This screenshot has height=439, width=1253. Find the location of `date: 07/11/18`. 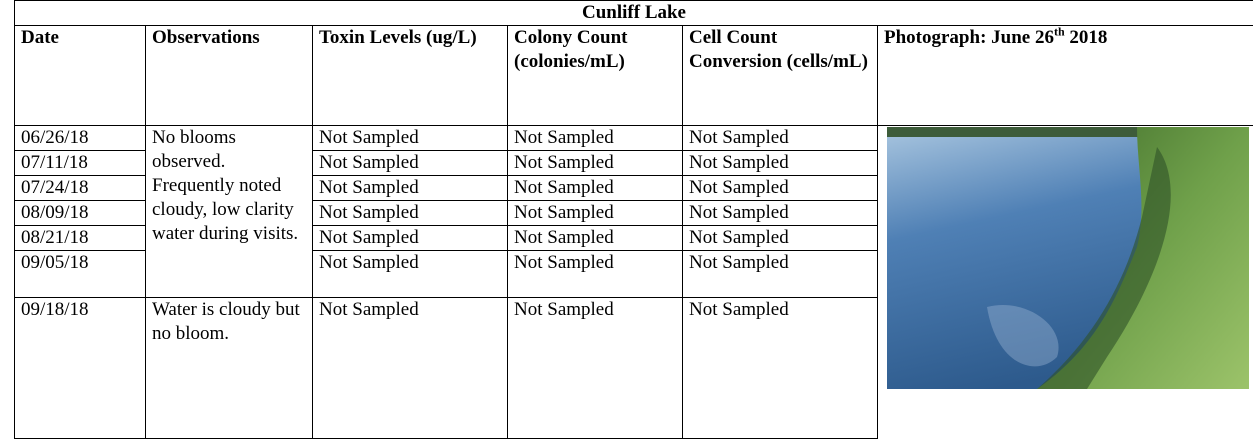

date: 07/11/18 is located at coordinates (80, 163).